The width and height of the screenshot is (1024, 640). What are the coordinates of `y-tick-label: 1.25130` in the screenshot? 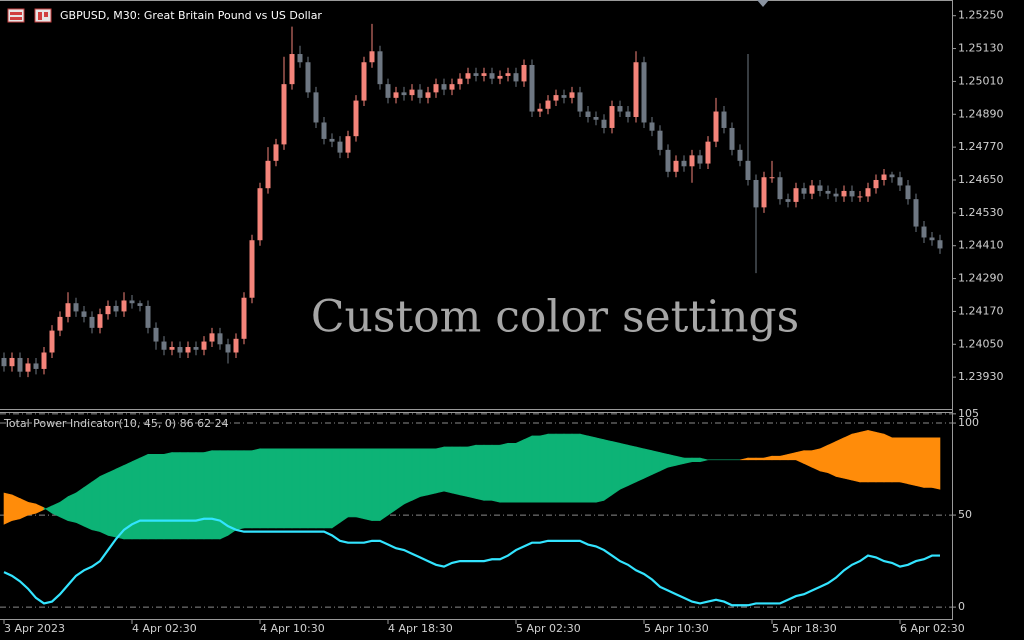 It's located at (981, 48).